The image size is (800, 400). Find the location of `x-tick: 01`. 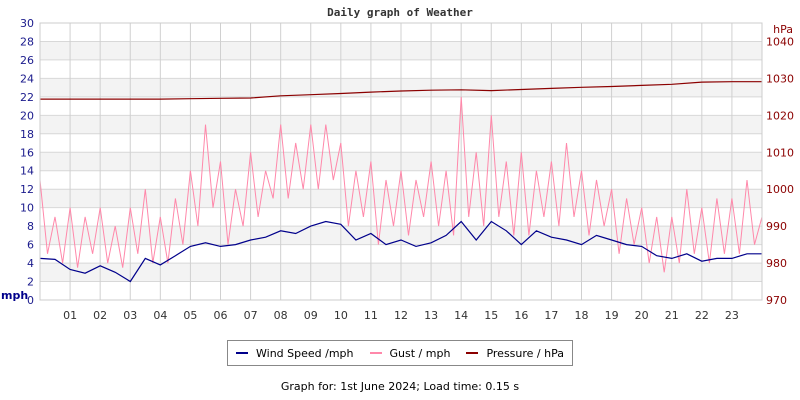

x-tick: 01 is located at coordinates (70, 315).